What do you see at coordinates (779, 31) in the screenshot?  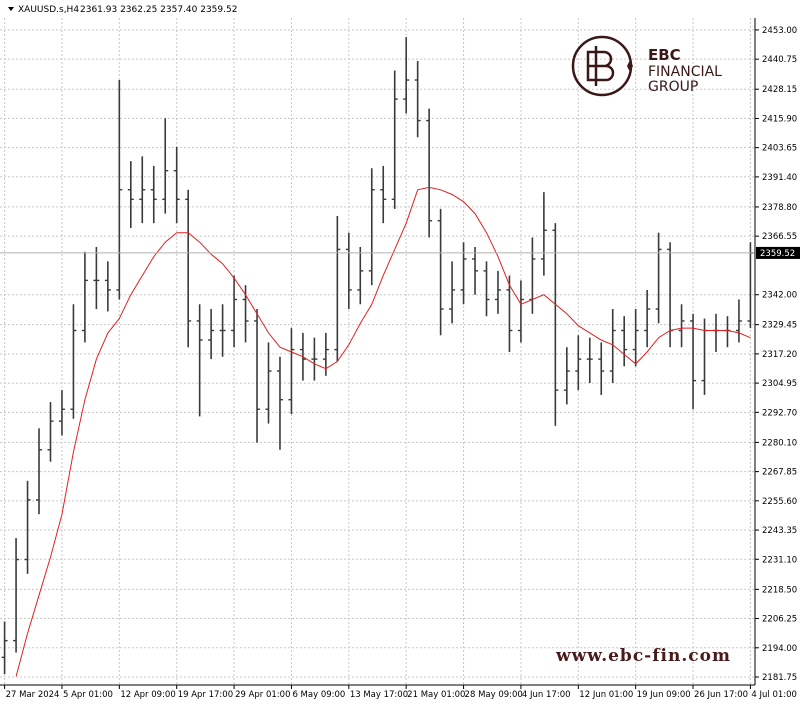 I see `y-tick-label: 2453.00` at bounding box center [779, 31].